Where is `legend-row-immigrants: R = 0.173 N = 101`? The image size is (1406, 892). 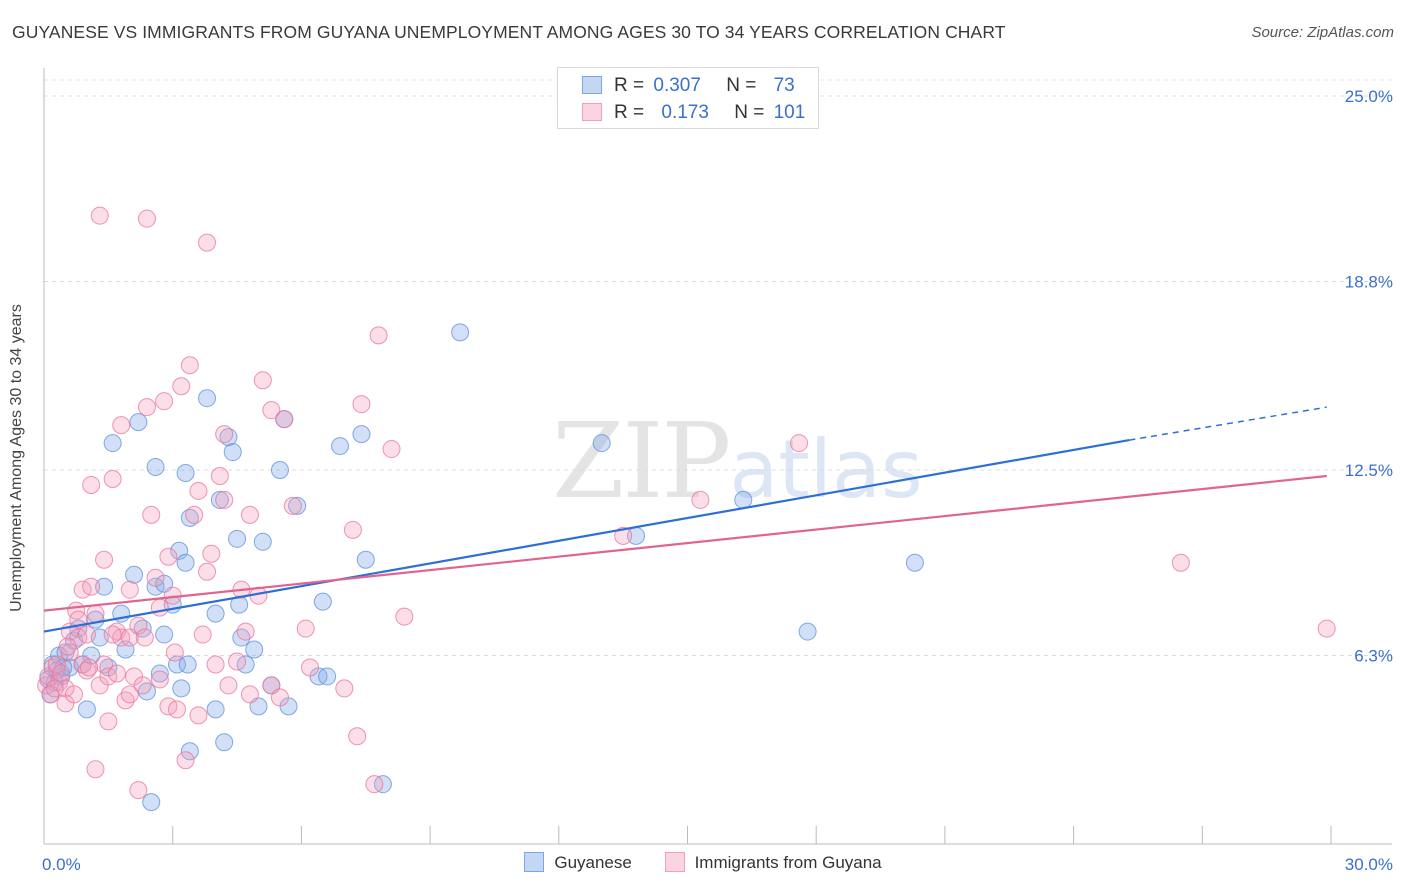
legend-row-immigrants: R = 0.173 N = 101 is located at coordinates (695, 114).